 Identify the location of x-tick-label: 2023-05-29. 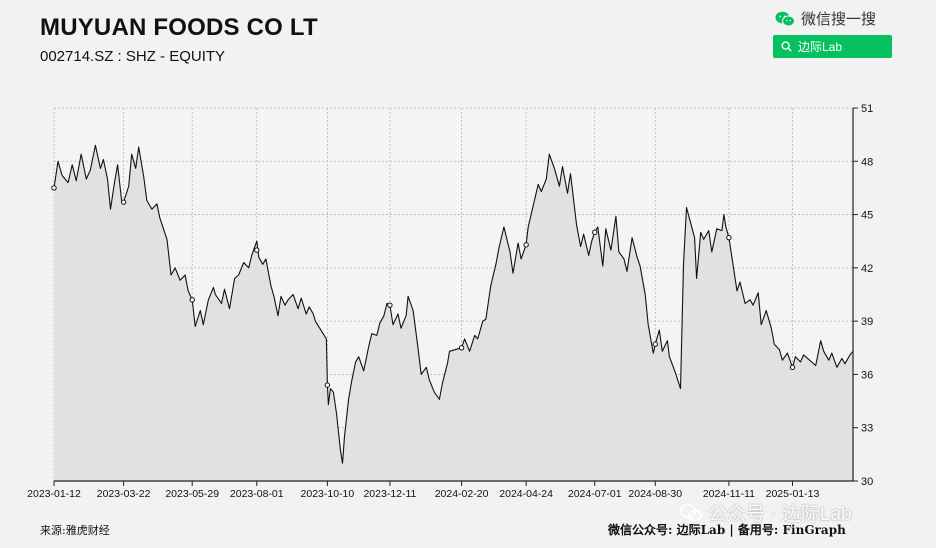
(192, 494).